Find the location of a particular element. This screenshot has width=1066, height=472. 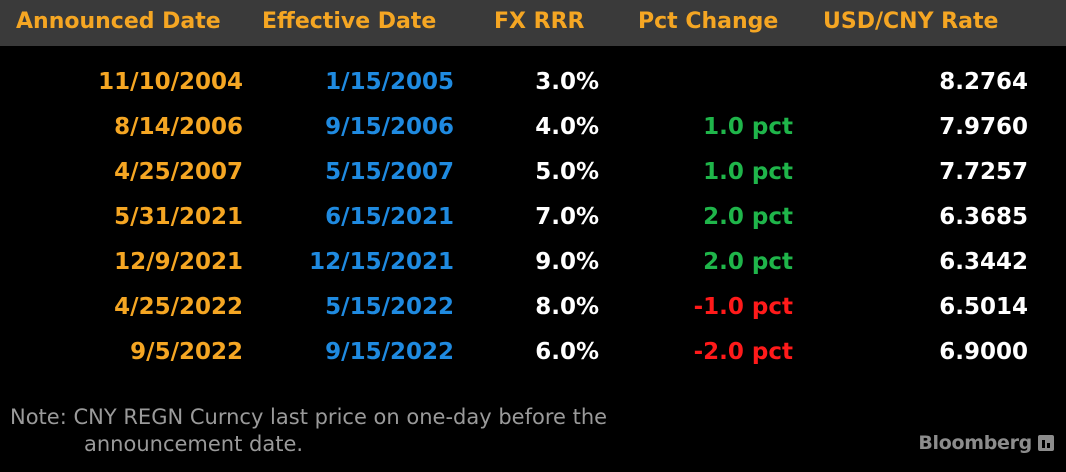

table-row: 12/9/2021 12/15/2021 9.0% 2.0 pct 6.3442 is located at coordinates (533, 262).